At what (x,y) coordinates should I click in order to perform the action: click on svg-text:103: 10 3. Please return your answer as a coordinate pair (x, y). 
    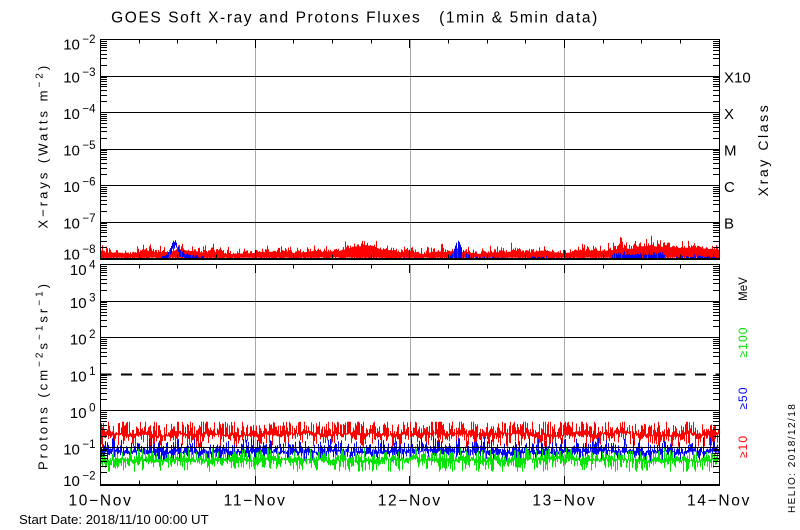
    Looking at the image, I should click on (83, 303).